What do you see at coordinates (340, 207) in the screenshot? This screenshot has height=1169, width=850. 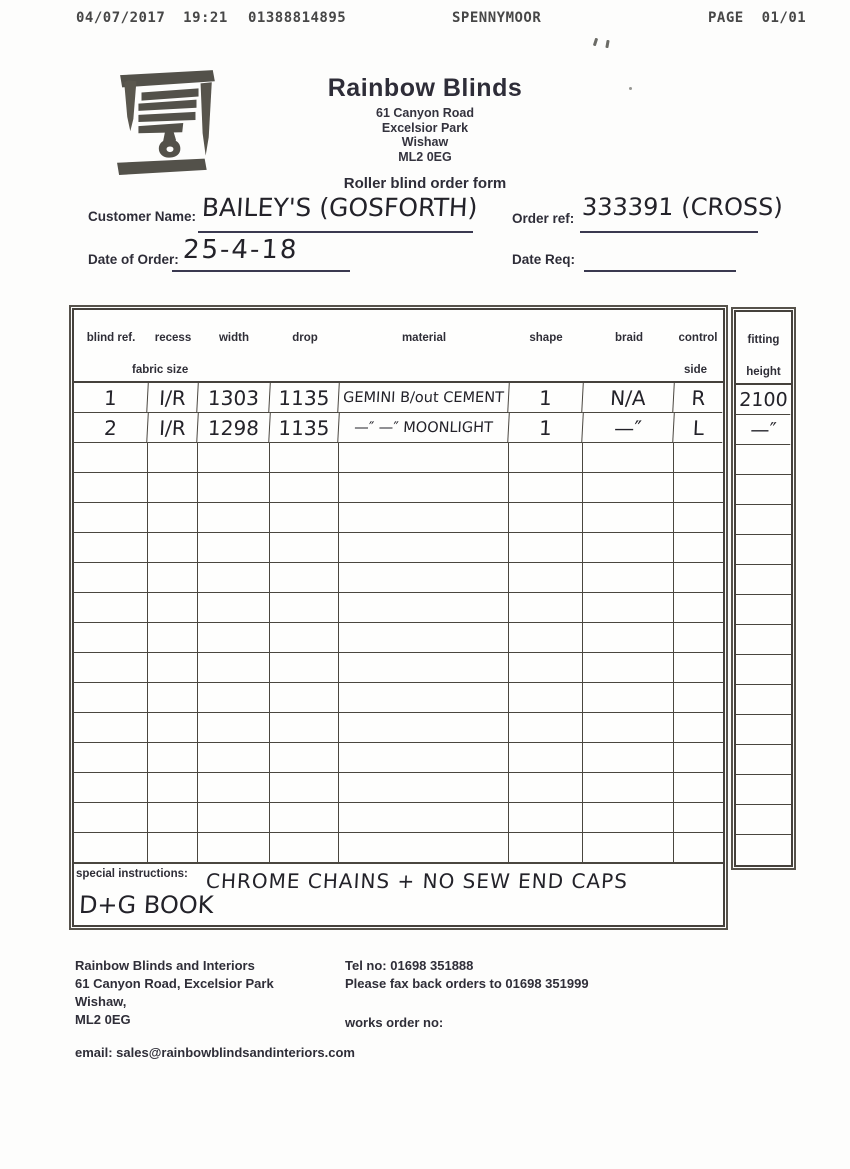 I see `customer-name-value: BAILEY'S (GOSFORTH)` at bounding box center [340, 207].